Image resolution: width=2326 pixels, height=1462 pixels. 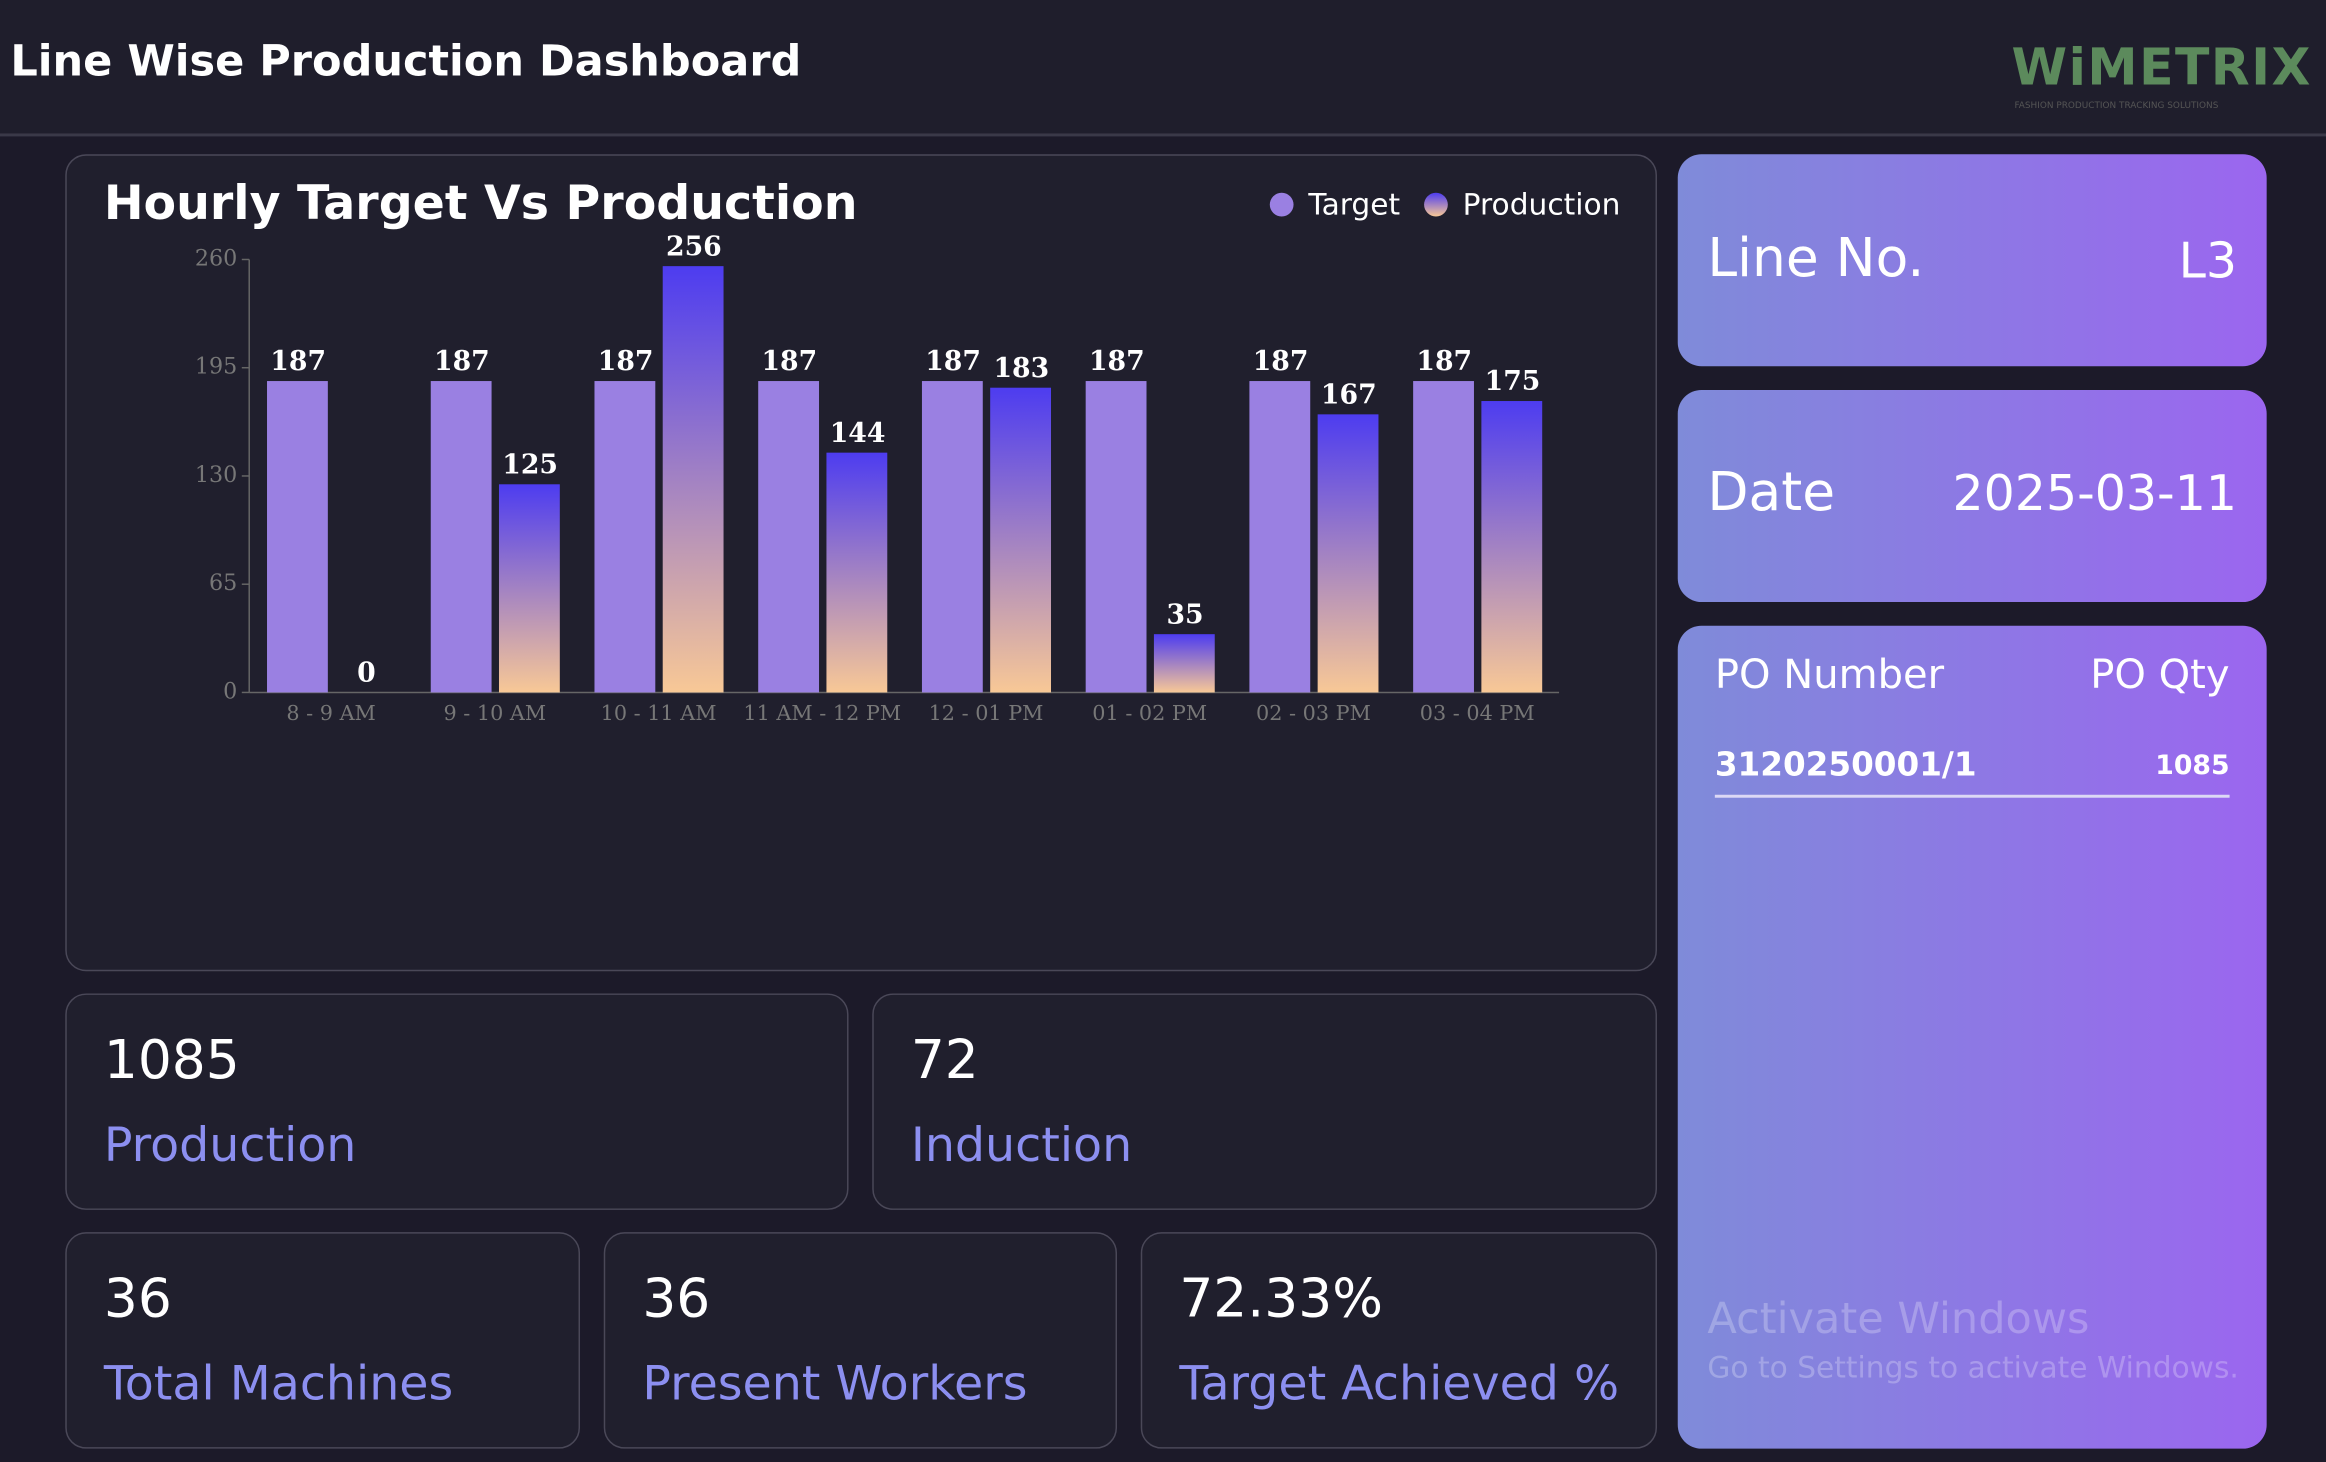 I want to click on date-label: Date, so click(x=1771, y=493).